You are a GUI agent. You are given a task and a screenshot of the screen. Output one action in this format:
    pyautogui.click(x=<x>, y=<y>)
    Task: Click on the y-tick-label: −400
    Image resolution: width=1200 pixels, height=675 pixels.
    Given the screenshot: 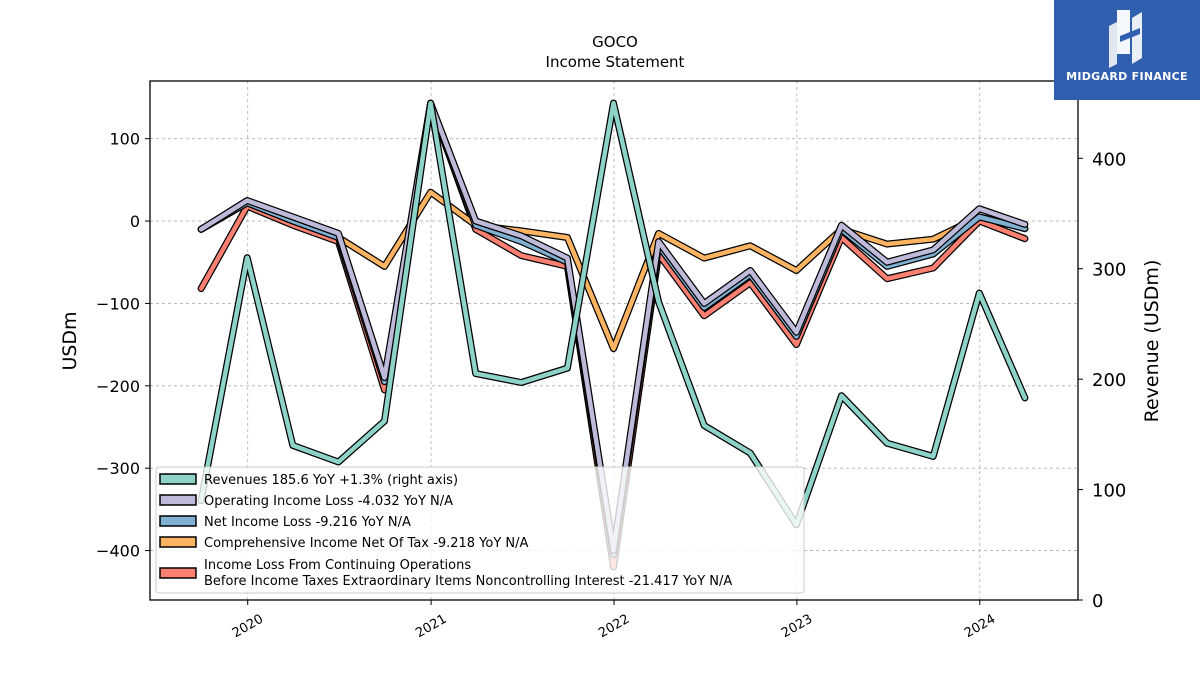 What is the action you would take?
    pyautogui.click(x=118, y=551)
    